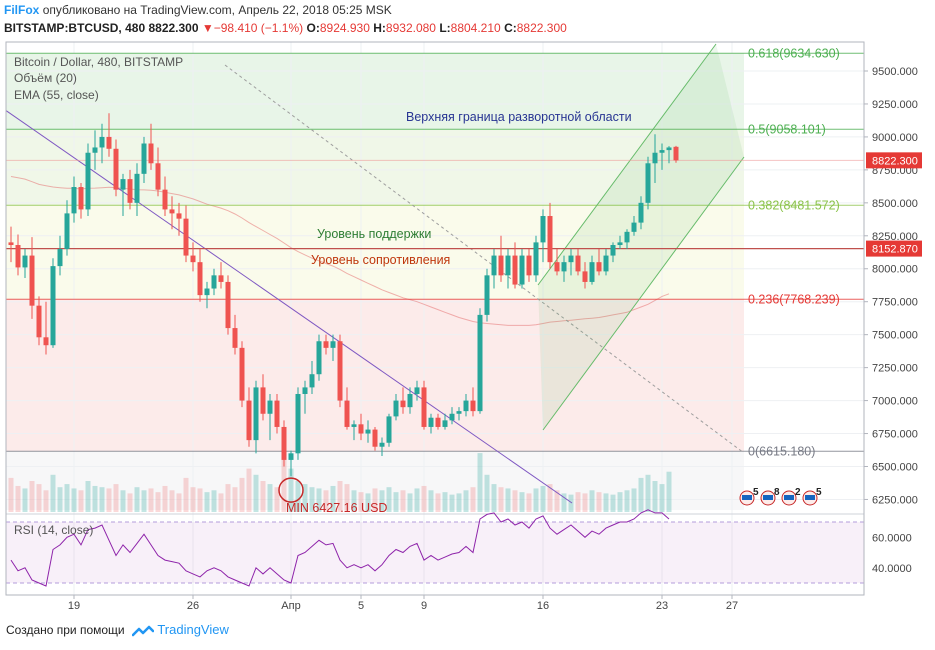  What do you see at coordinates (810, 497) in the screenshot?
I see `flag-icon` at bounding box center [810, 497].